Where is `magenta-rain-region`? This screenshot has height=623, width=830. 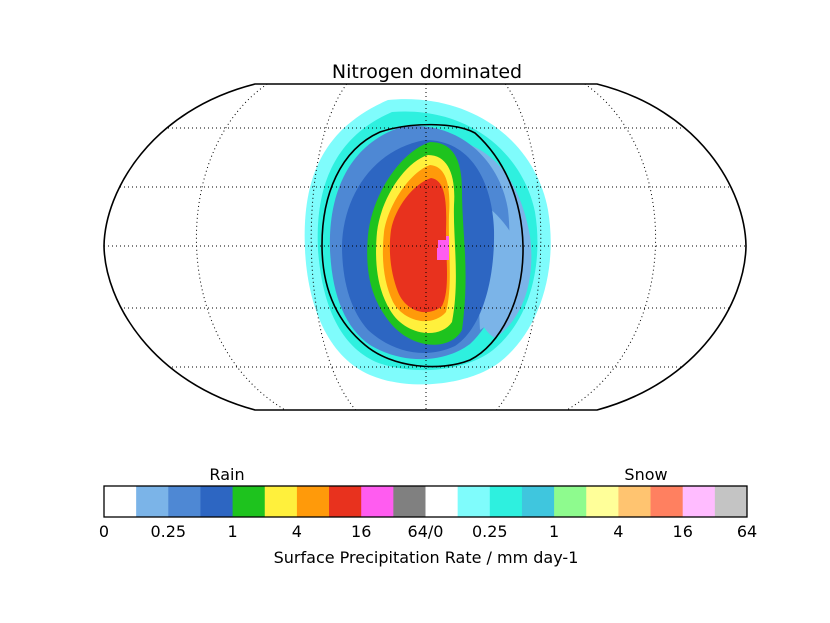
magenta-rain-region is located at coordinates (443, 248).